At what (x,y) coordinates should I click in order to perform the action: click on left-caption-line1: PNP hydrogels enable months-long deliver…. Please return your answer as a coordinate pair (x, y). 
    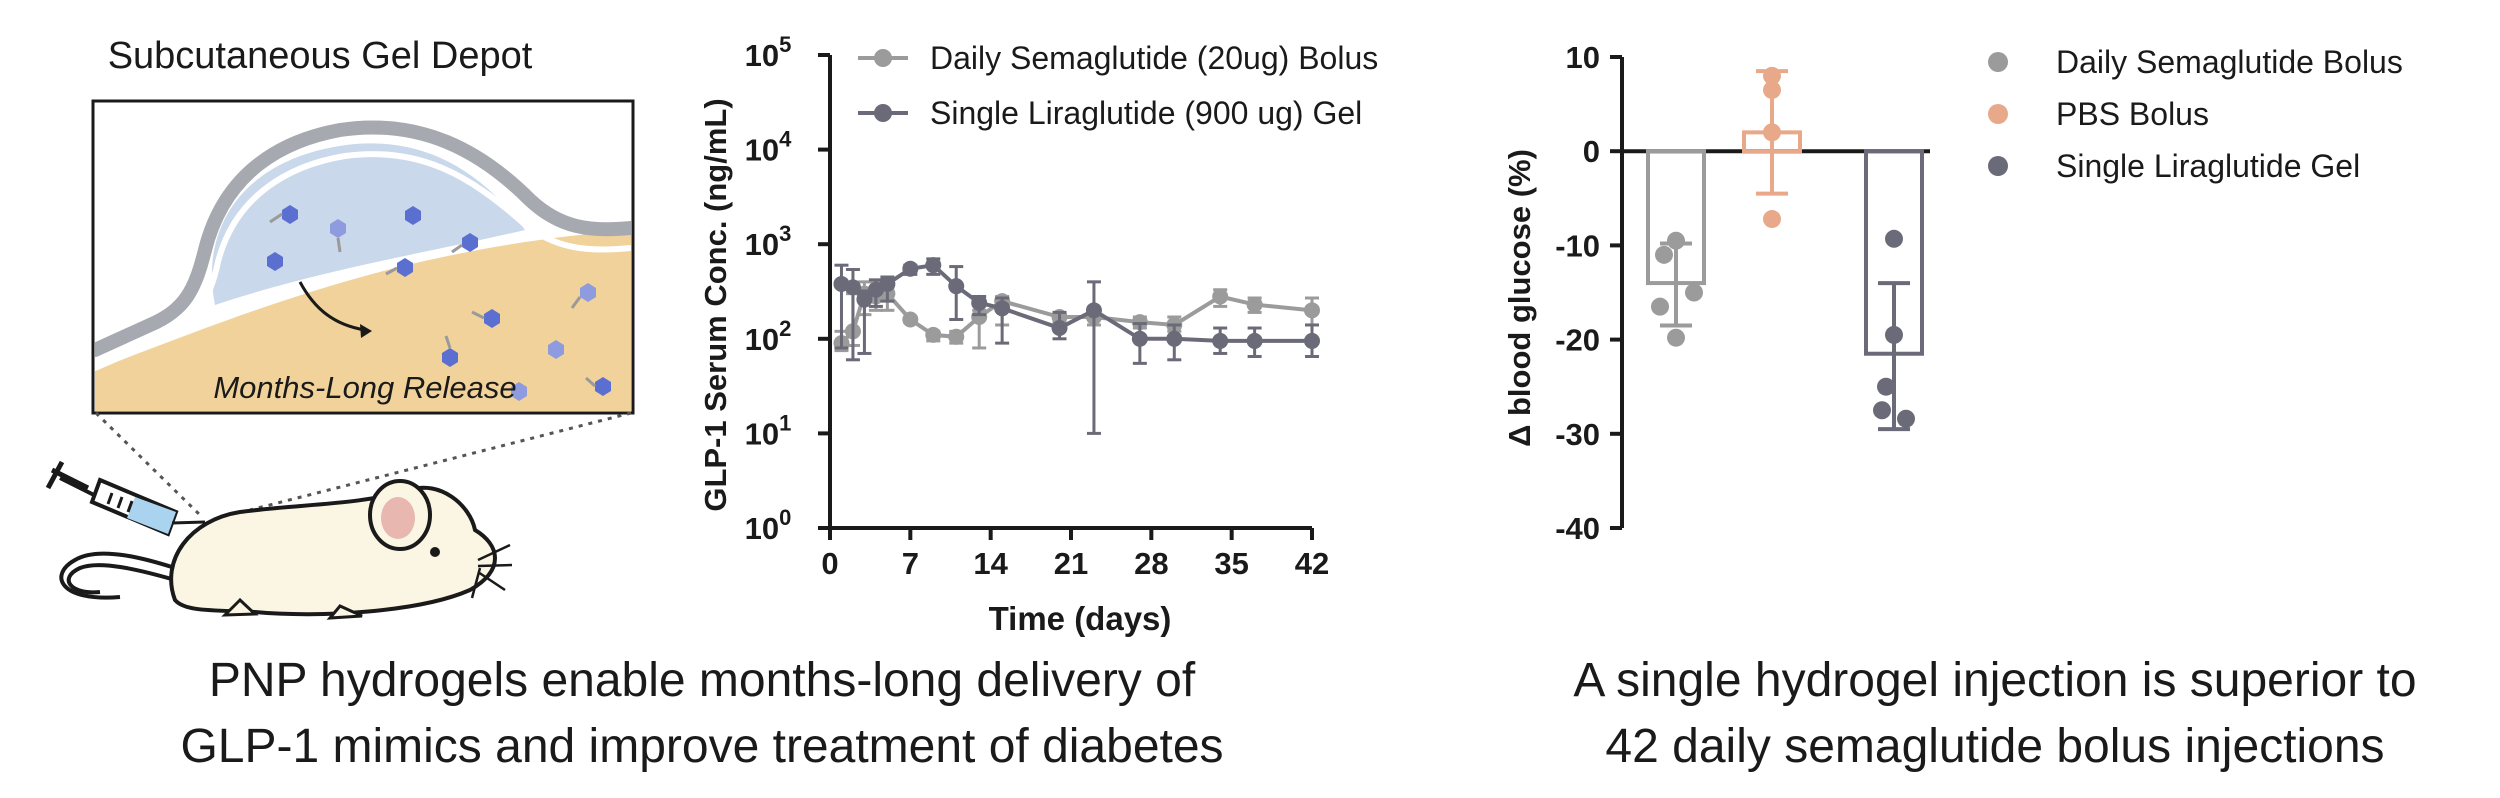
    Looking at the image, I should click on (702, 680).